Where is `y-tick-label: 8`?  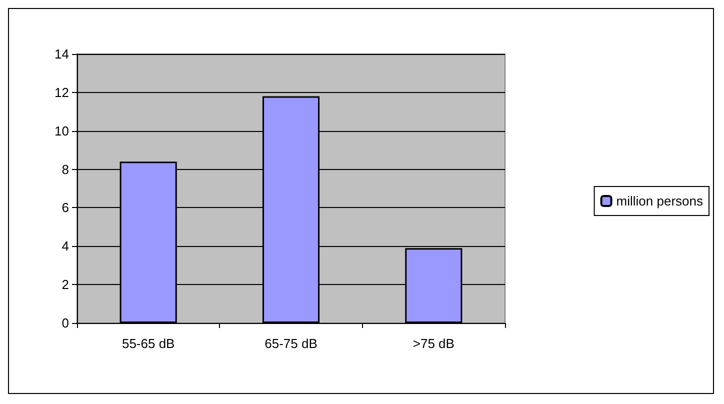 y-tick-label: 8 is located at coordinates (65, 169).